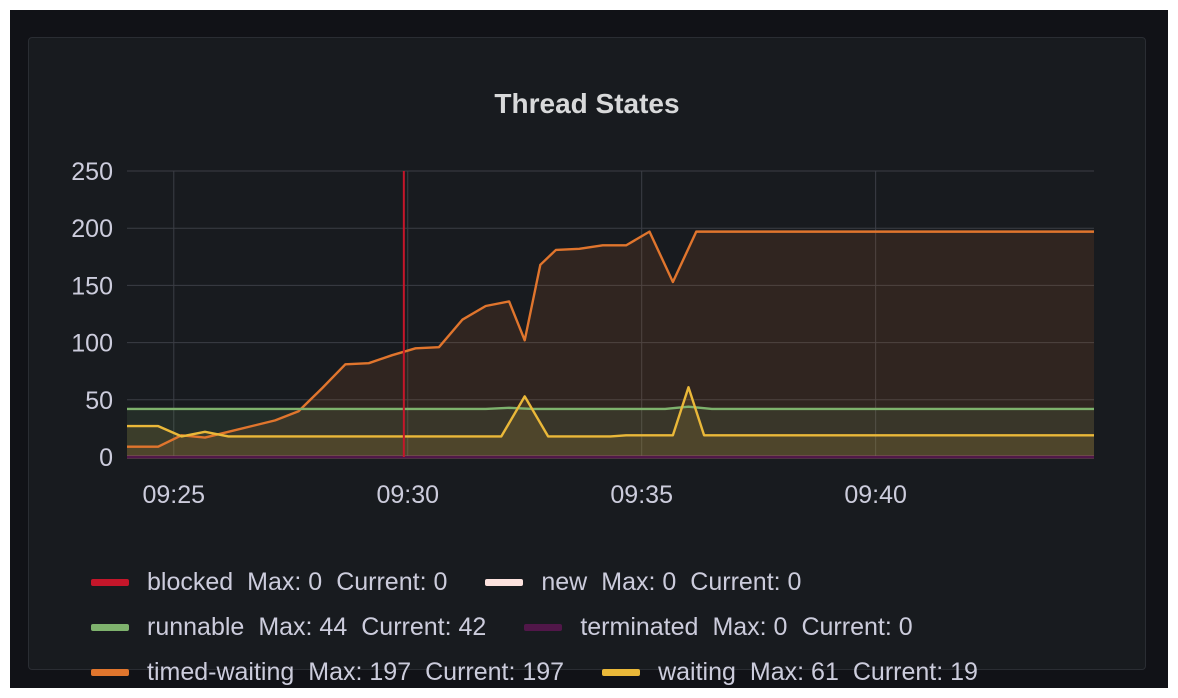  I want to click on x-tick-label: 09:25, so click(174, 495).